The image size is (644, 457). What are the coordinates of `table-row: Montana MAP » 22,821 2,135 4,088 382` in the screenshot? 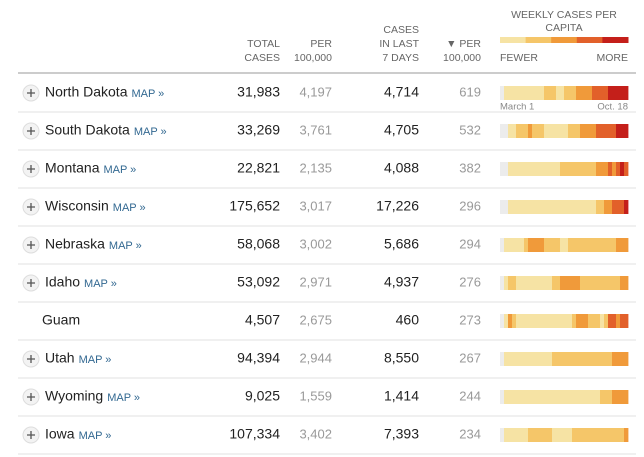 It's located at (327, 174).